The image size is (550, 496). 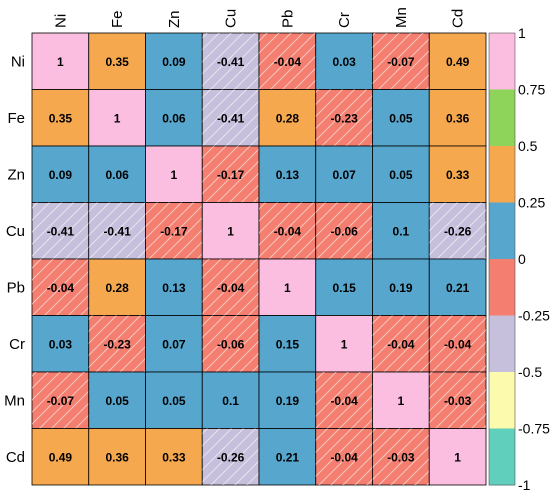 I want to click on heatmap-cell: -0.17, so click(x=230, y=174).